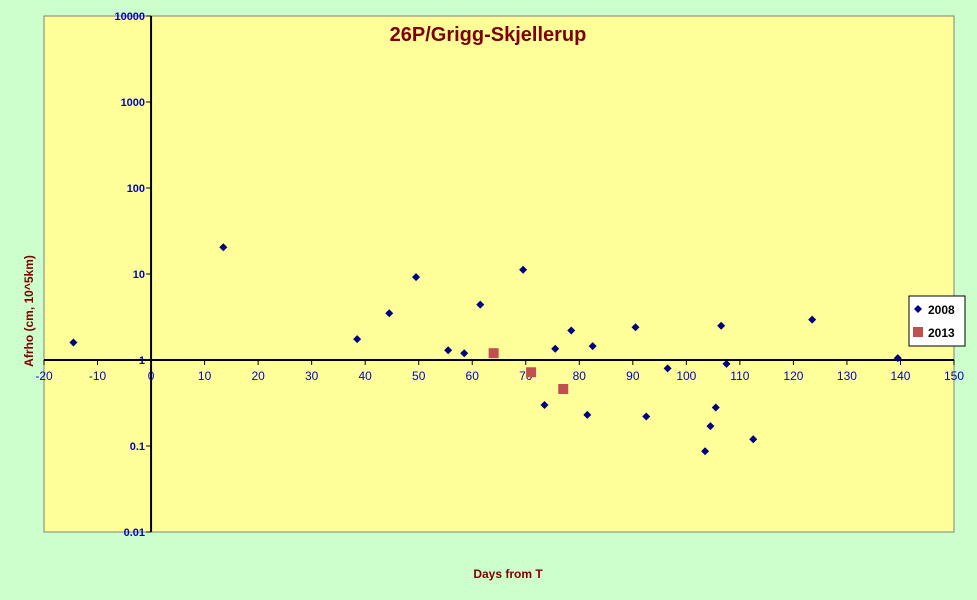 The height and width of the screenshot is (600, 977). What do you see at coordinates (419, 376) in the screenshot?
I see `x-tick-label: 50` at bounding box center [419, 376].